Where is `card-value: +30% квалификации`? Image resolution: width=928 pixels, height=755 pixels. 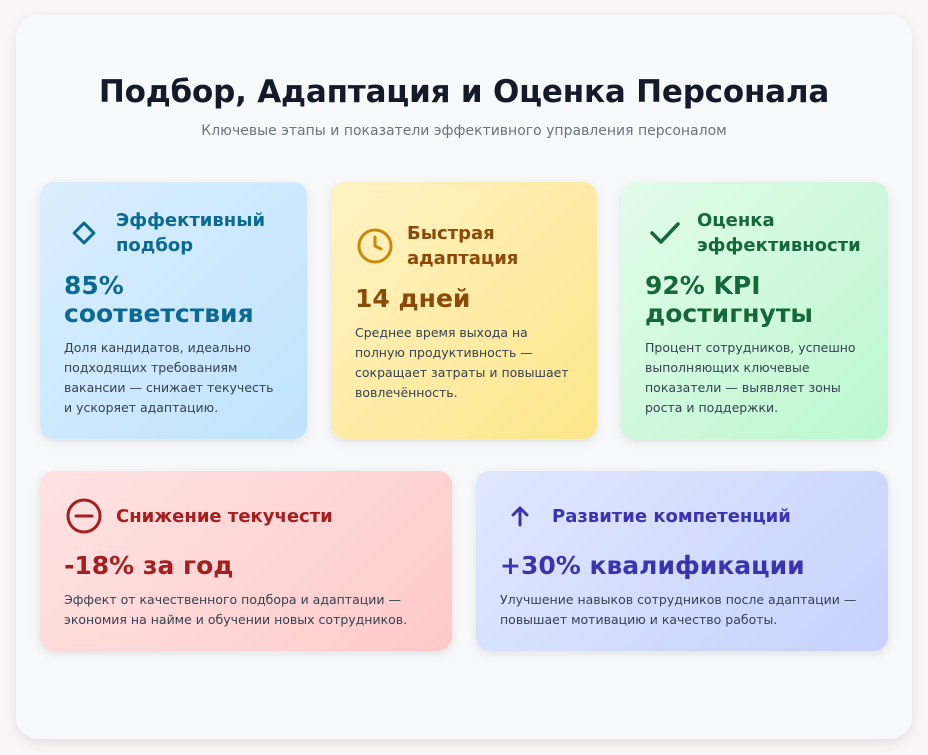
card-value: +30% квалификации is located at coordinates (652, 565).